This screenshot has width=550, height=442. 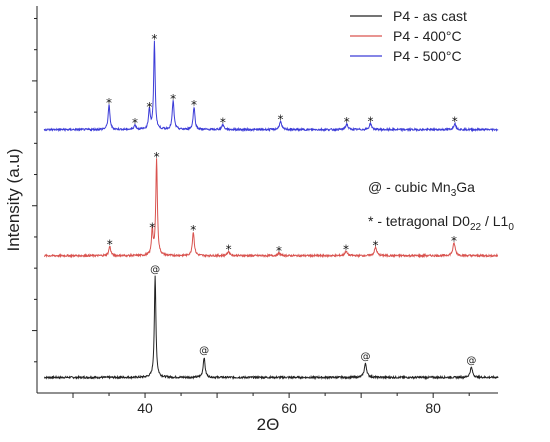 I want to click on peak-mark-1-6: *, so click(x=346, y=249).